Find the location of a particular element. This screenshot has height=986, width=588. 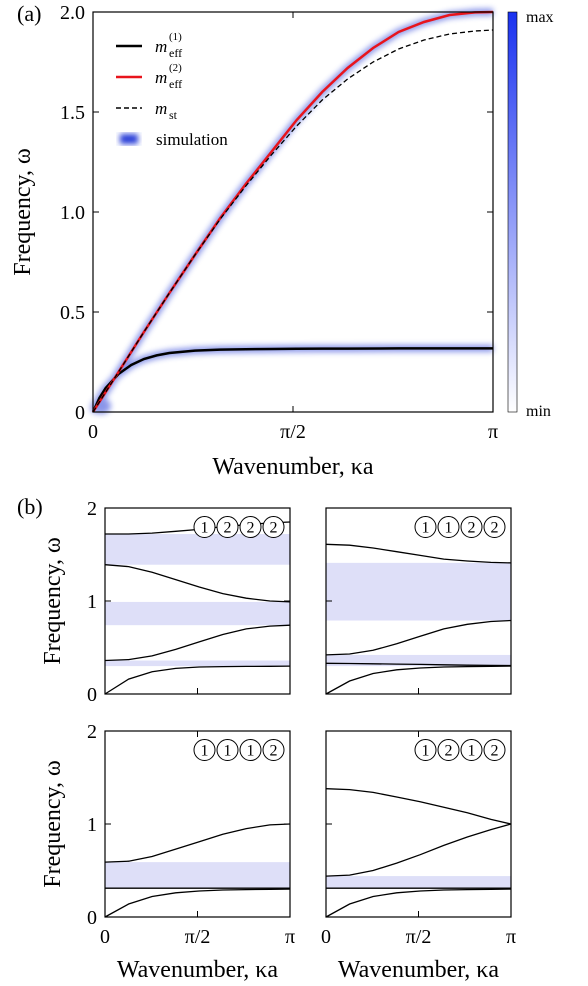

legend-swatch-simulation is located at coordinates (129, 139).